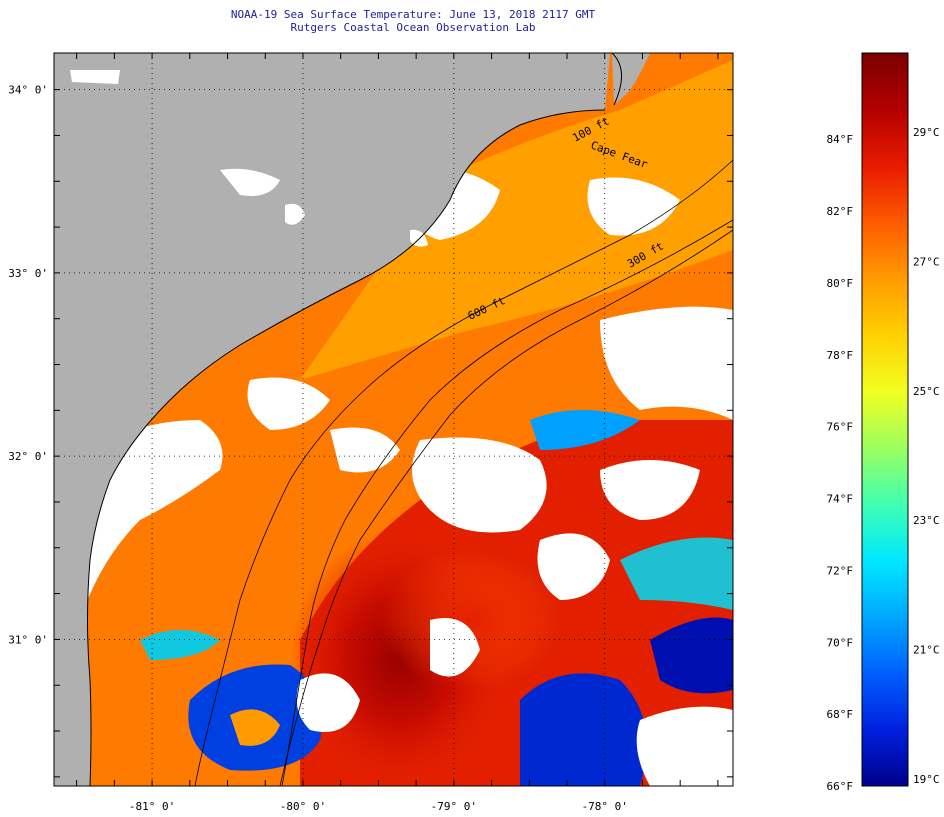 The image size is (944, 817). I want to click on lat-label: 31° 0', so click(28, 639).